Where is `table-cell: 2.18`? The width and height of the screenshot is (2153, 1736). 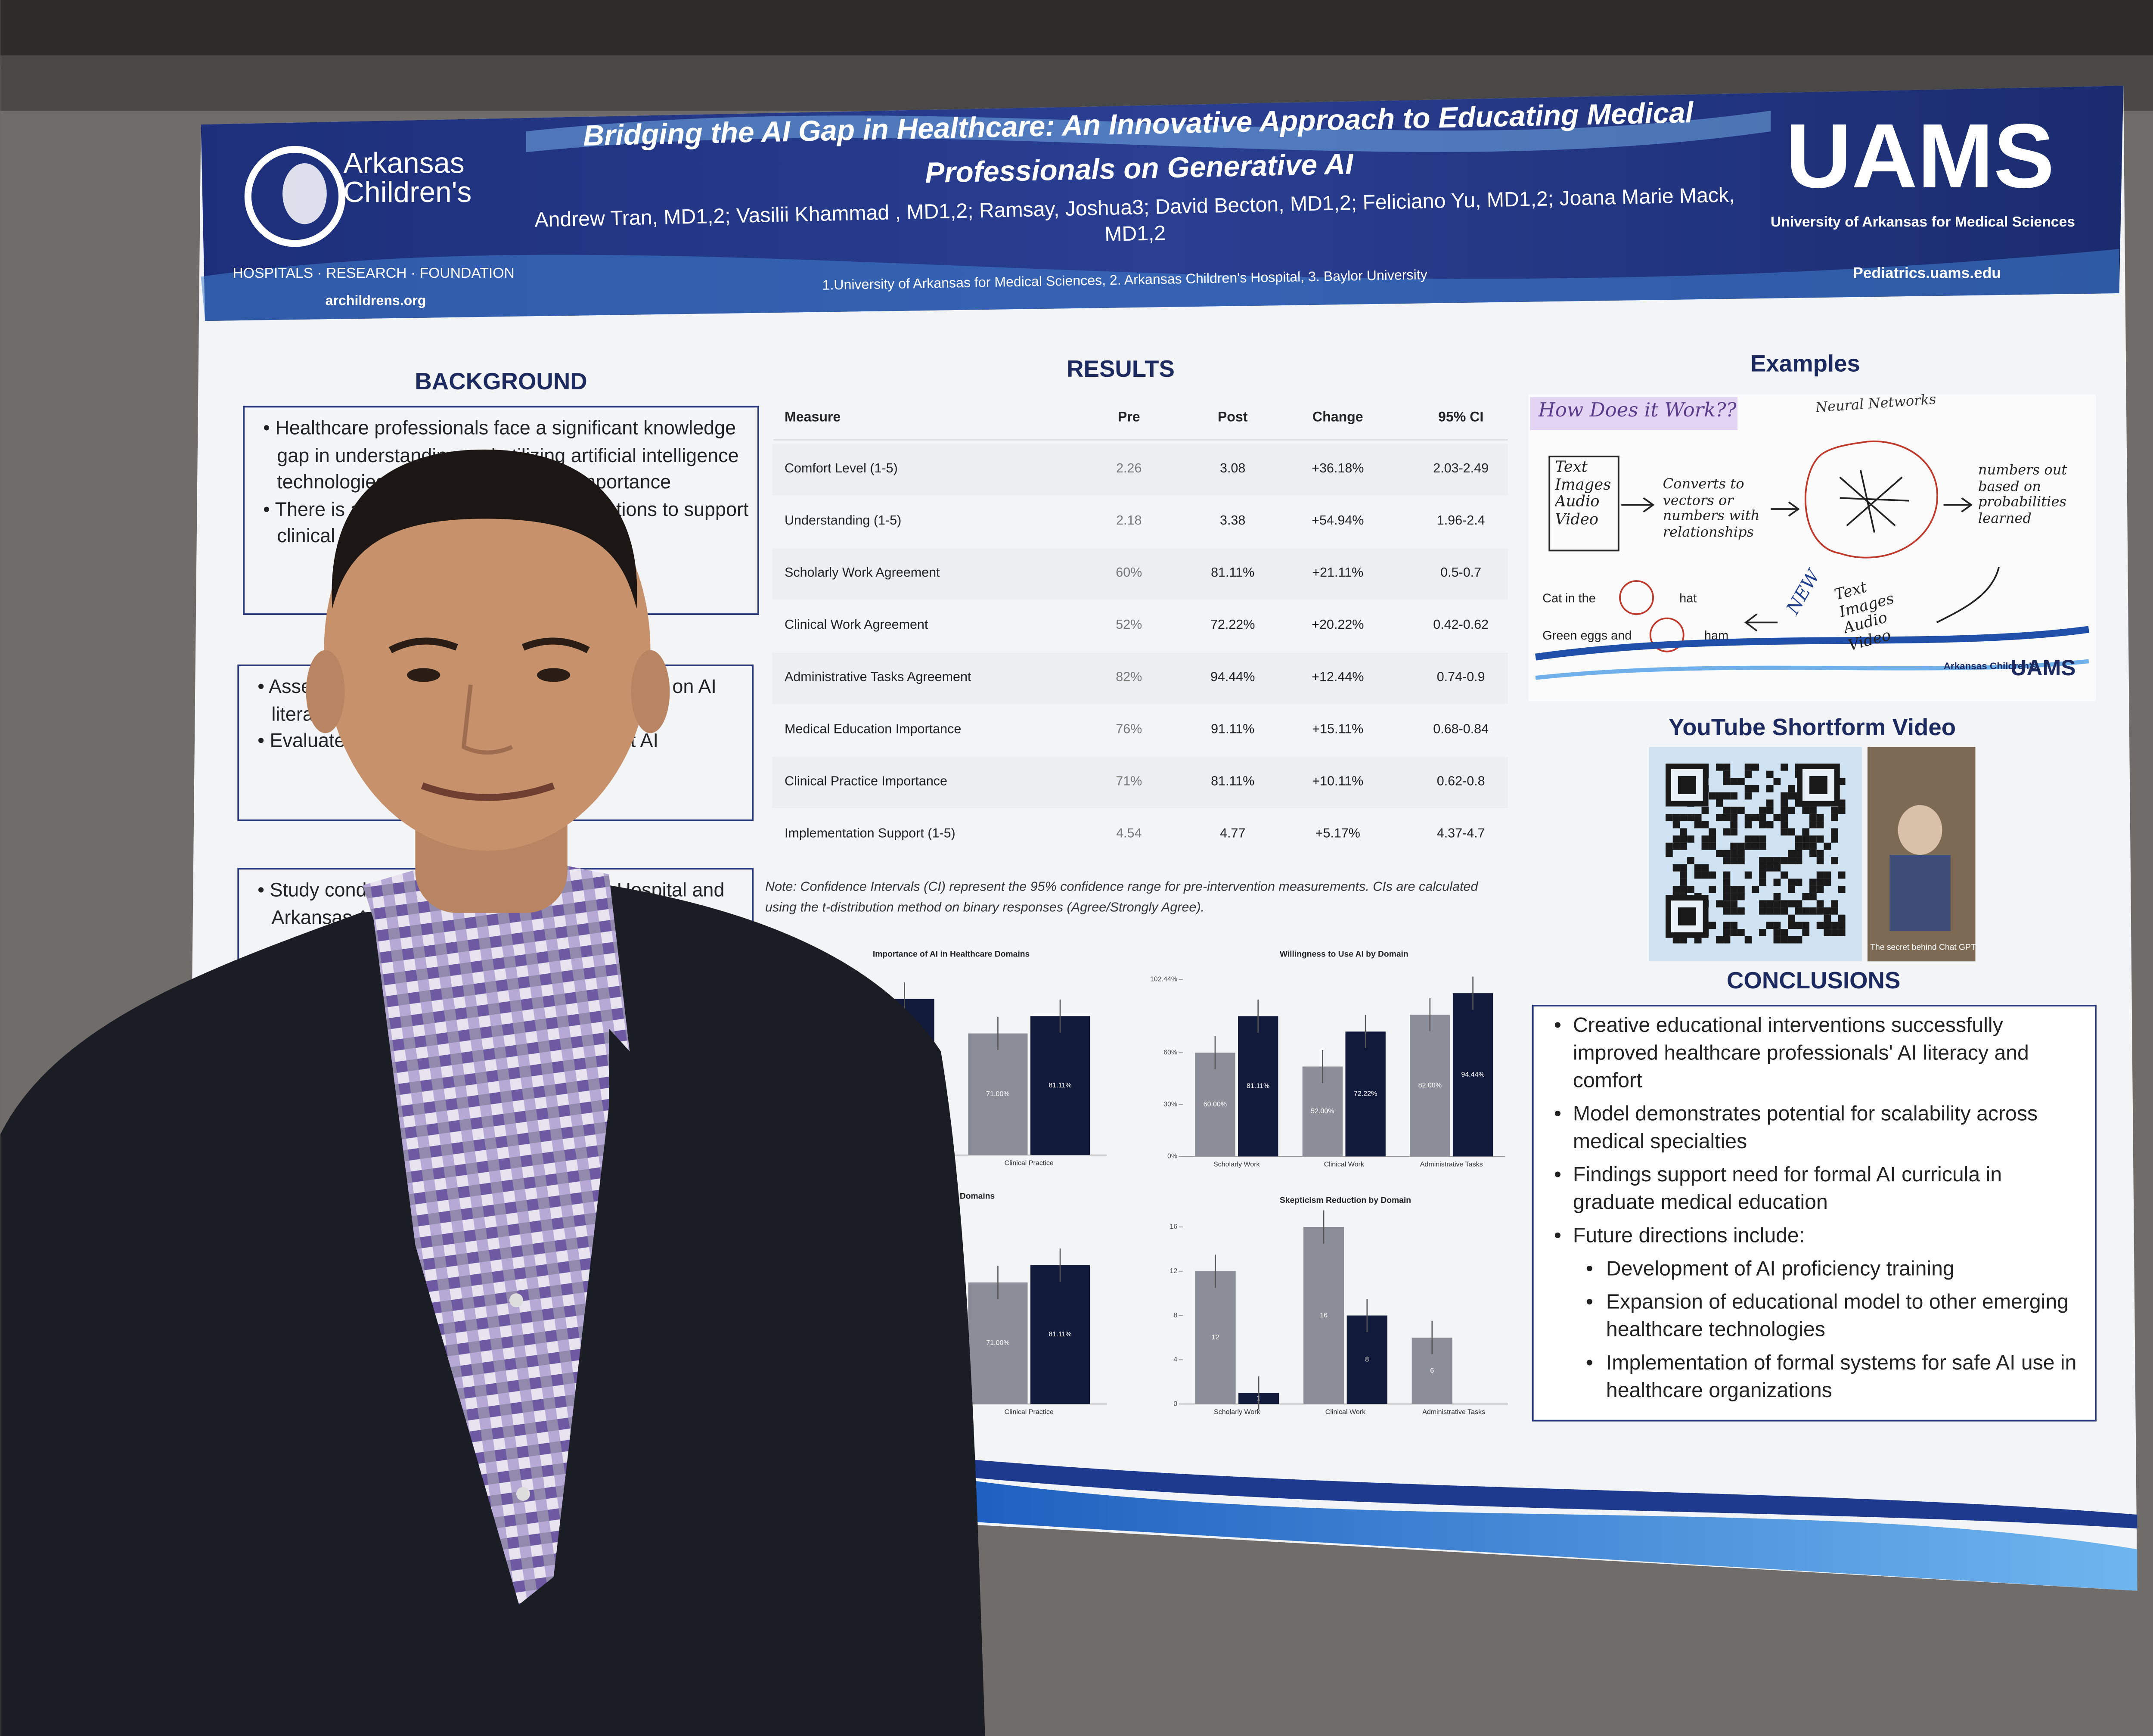
table-cell: 2.18 is located at coordinates (1129, 520).